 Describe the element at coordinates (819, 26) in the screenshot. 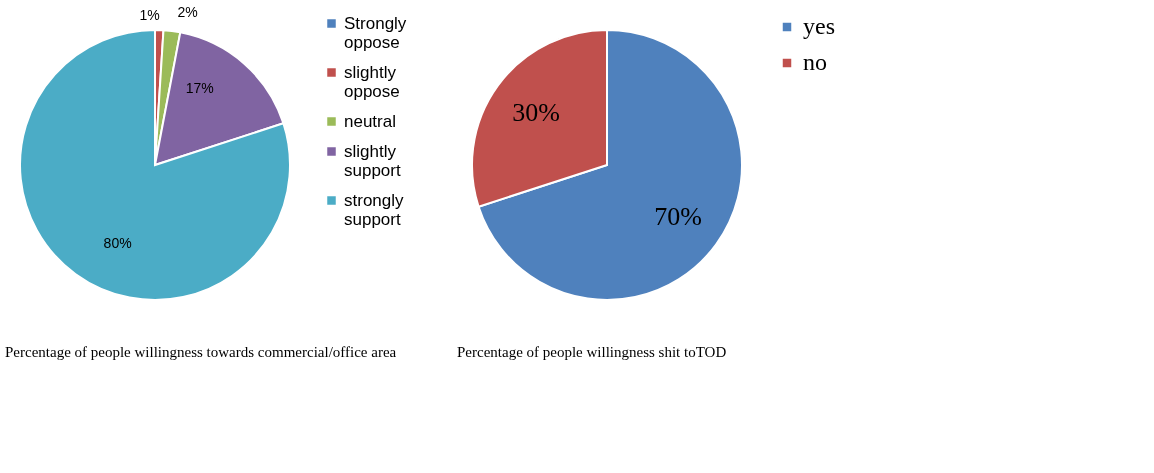

I see `legend-label: yes` at that location.